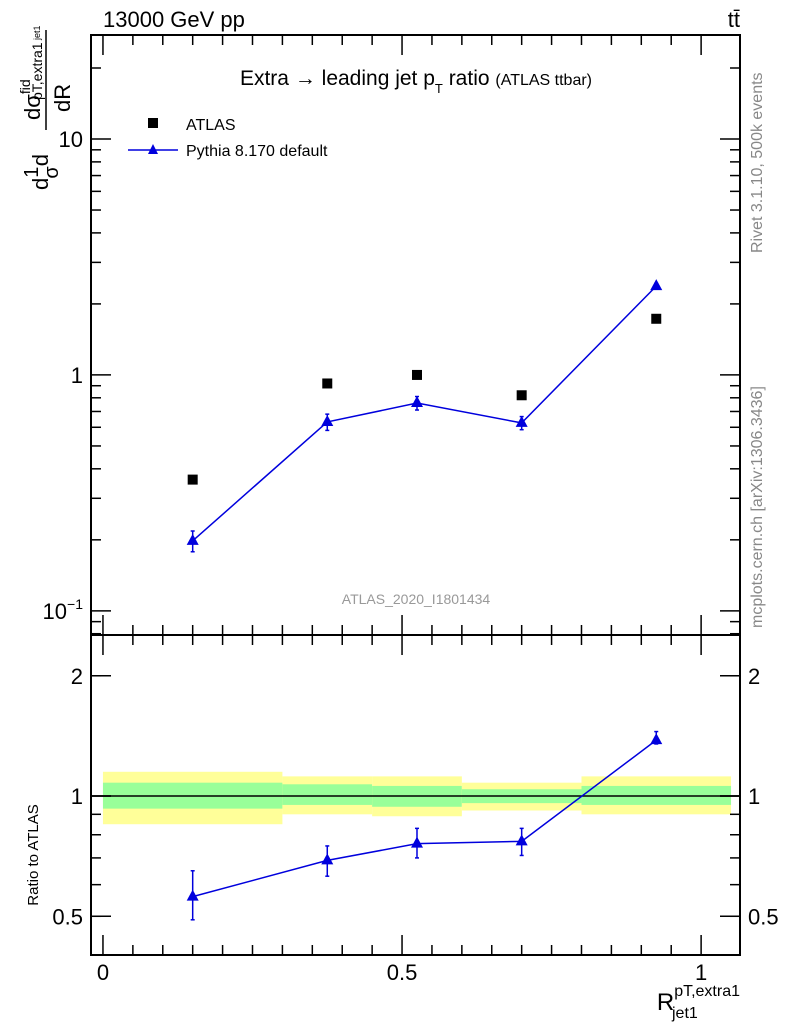  I want to click on legend: ATLAS Pythia 8.170 default, so click(228, 138).